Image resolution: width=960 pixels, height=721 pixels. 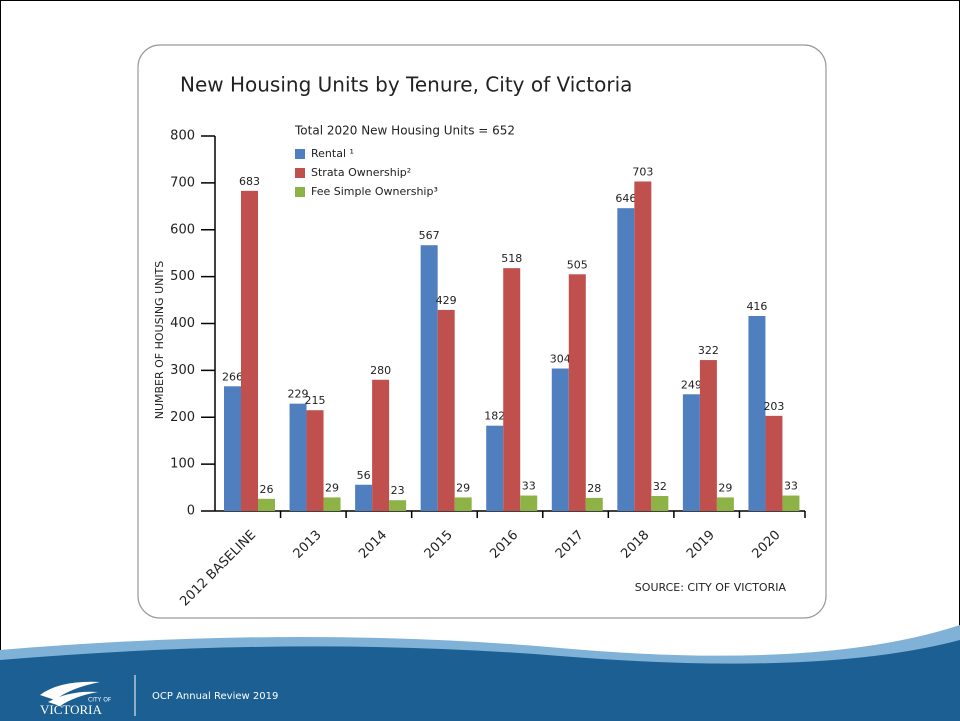 I want to click on y-tick-label: 300, so click(x=182, y=370).